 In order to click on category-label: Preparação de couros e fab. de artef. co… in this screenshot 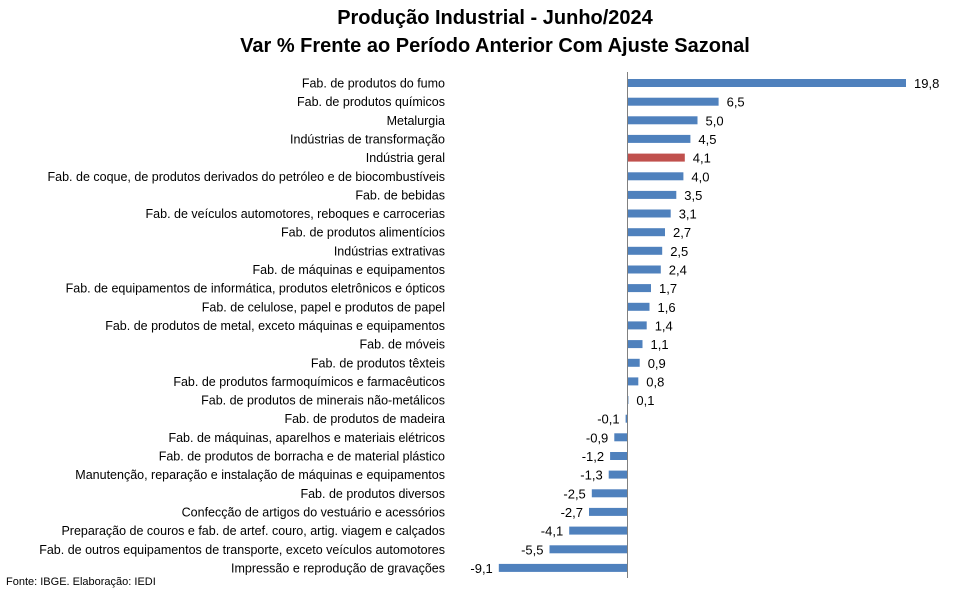, I will do `click(253, 531)`.